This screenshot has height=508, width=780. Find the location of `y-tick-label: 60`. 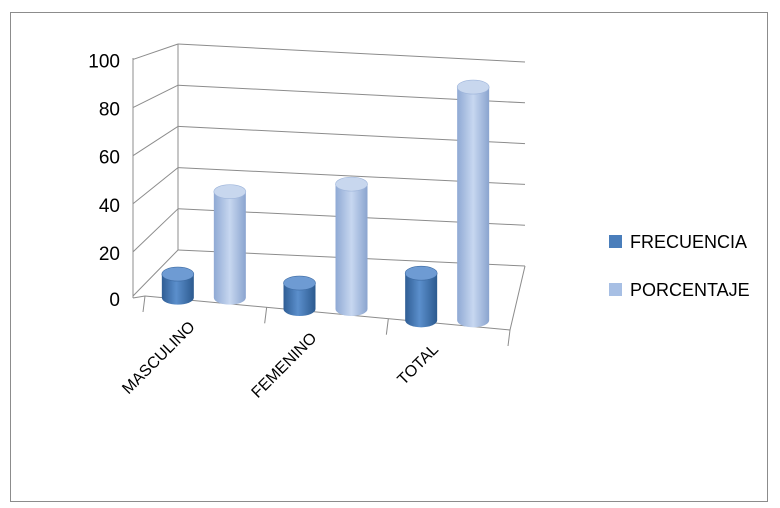

y-tick-label: 60 is located at coordinates (109, 158).